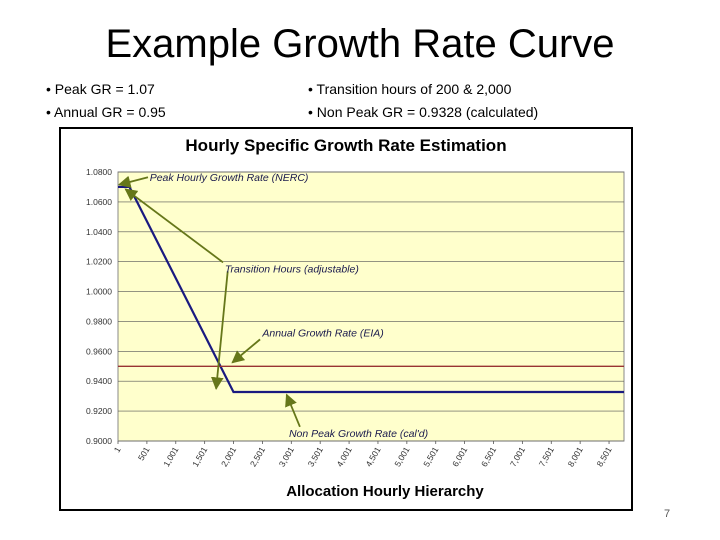 The width and height of the screenshot is (720, 540). Describe the element at coordinates (117, 449) in the screenshot. I see `x-tick-label: 1` at that location.